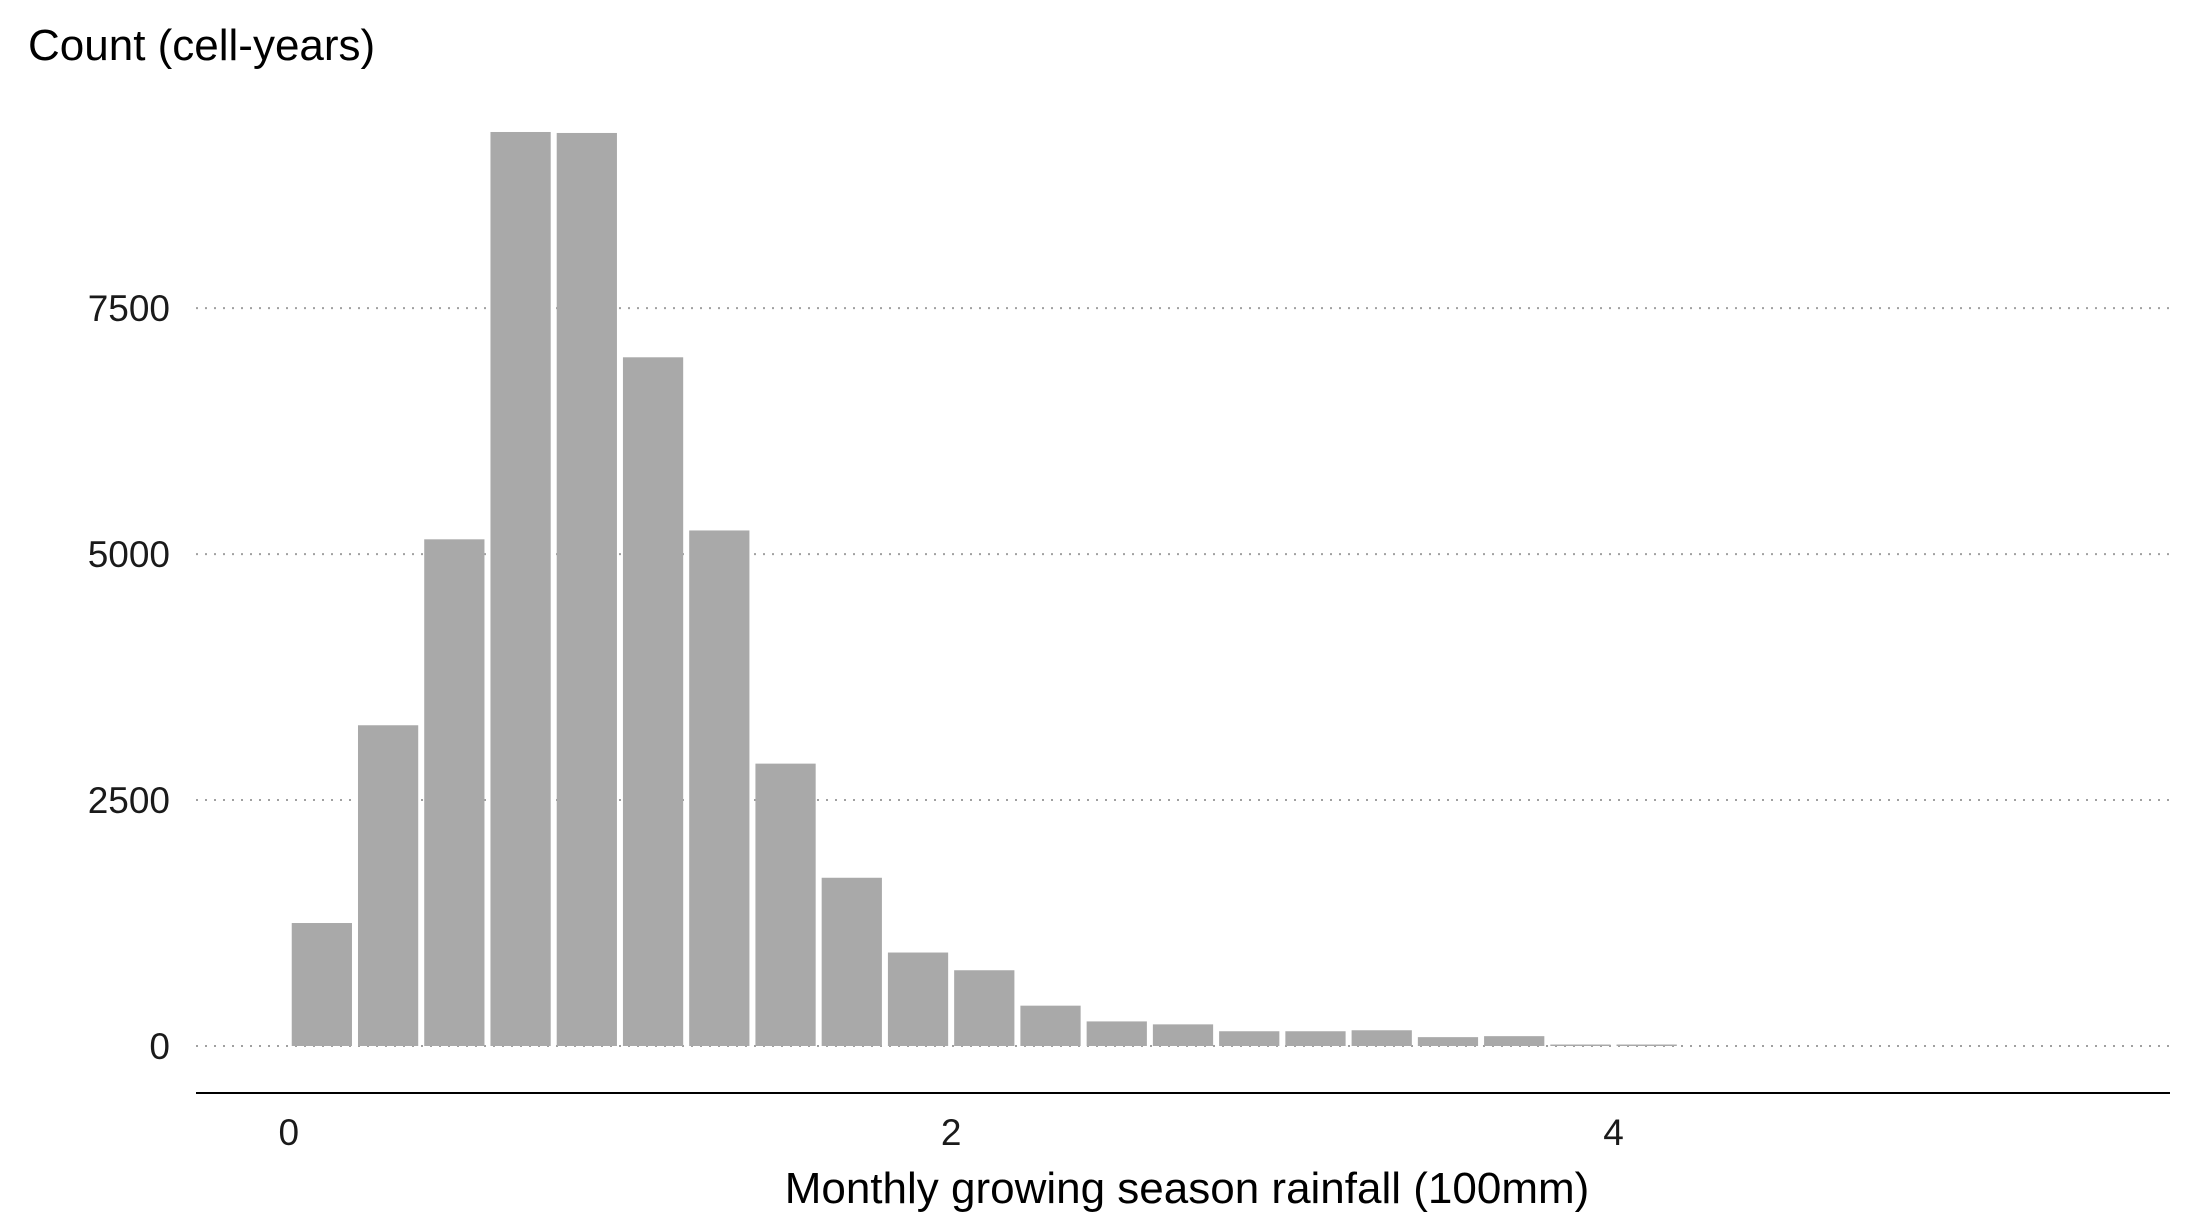 This screenshot has width=2187, height=1230. Describe the element at coordinates (129, 554) in the screenshot. I see `y-tick-label: 5000` at that location.